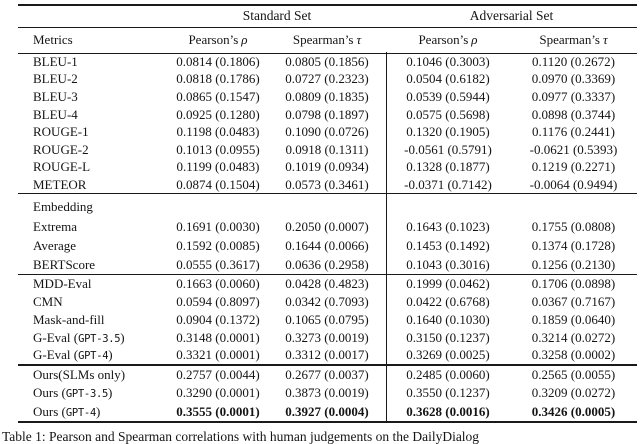  What do you see at coordinates (573, 132) in the screenshot?
I see `value-cell: 0.1176 (0.2441)` at bounding box center [573, 132].